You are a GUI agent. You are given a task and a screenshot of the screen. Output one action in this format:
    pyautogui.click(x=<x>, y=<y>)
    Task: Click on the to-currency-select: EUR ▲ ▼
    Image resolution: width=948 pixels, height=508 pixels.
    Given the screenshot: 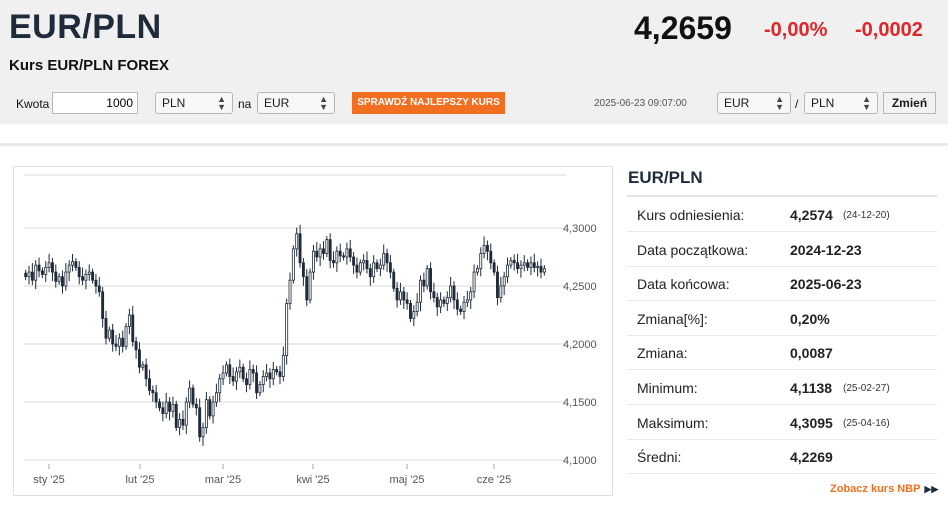 What is the action you would take?
    pyautogui.click(x=296, y=103)
    